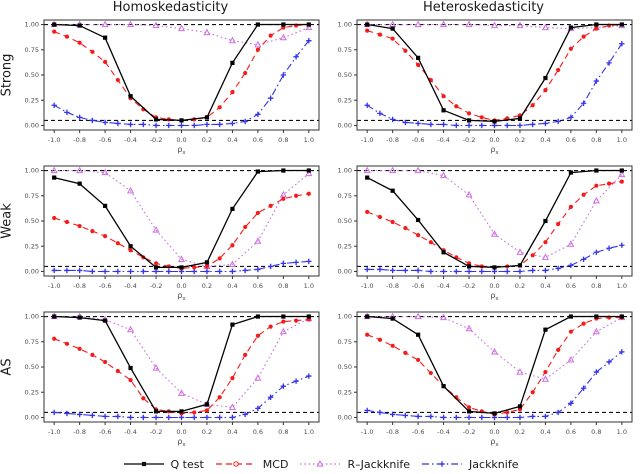  What do you see at coordinates (7, 367) in the screenshot?
I see `row-label-as: AS` at bounding box center [7, 367].